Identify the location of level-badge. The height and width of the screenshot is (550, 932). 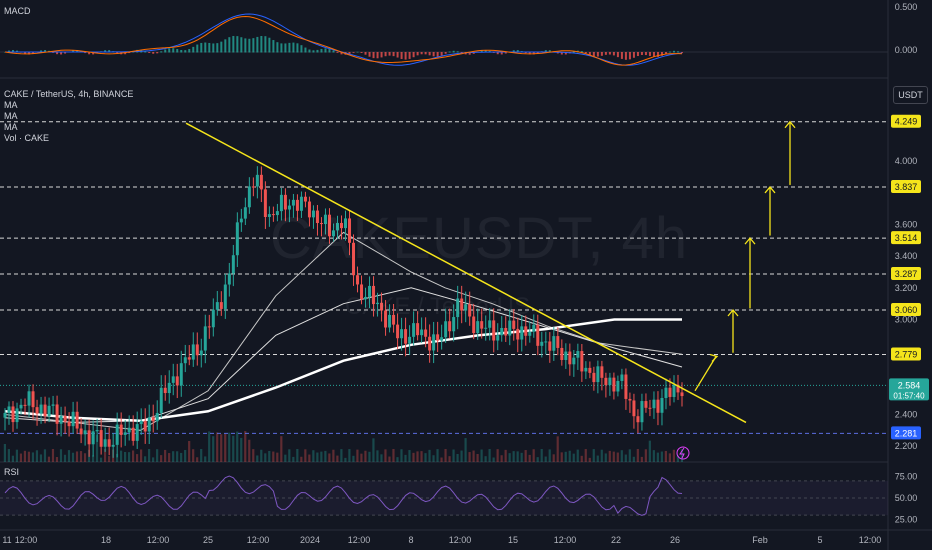
(906, 238).